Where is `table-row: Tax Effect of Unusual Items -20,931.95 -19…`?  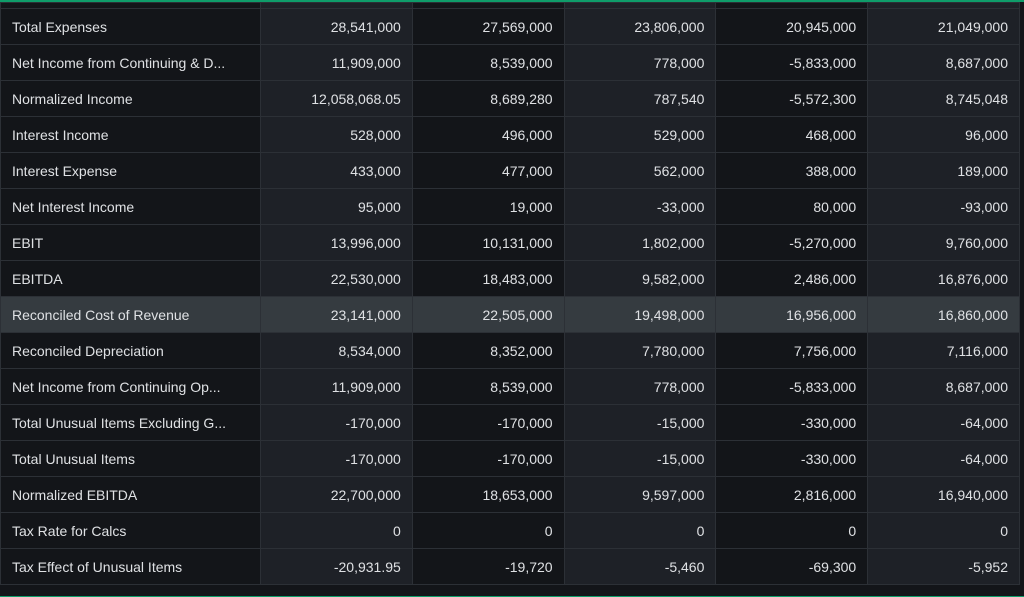 table-row: Tax Effect of Unusual Items -20,931.95 -19… is located at coordinates (510, 566).